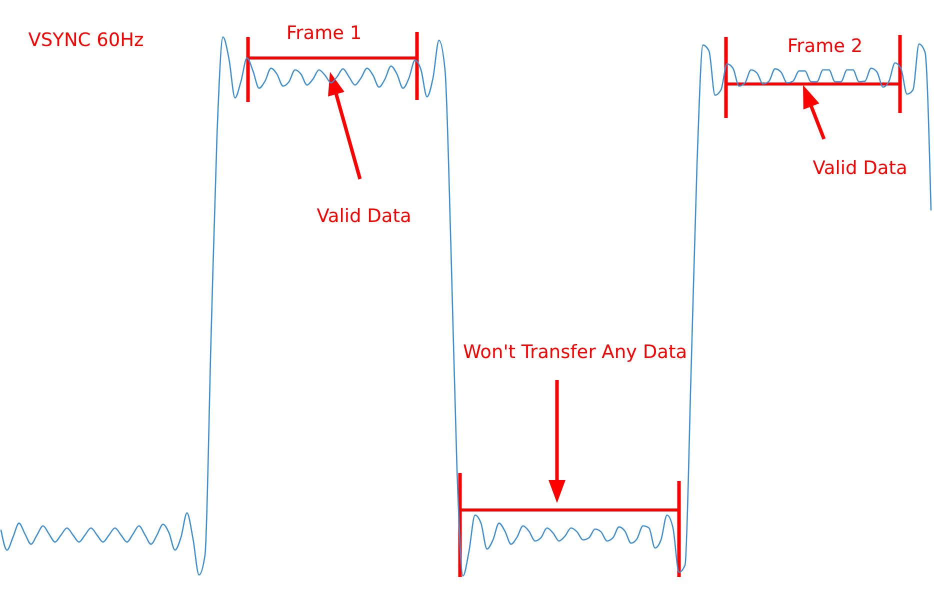  What do you see at coordinates (575, 352) in the screenshot?
I see `annotation: Won't Transfer Any Data` at bounding box center [575, 352].